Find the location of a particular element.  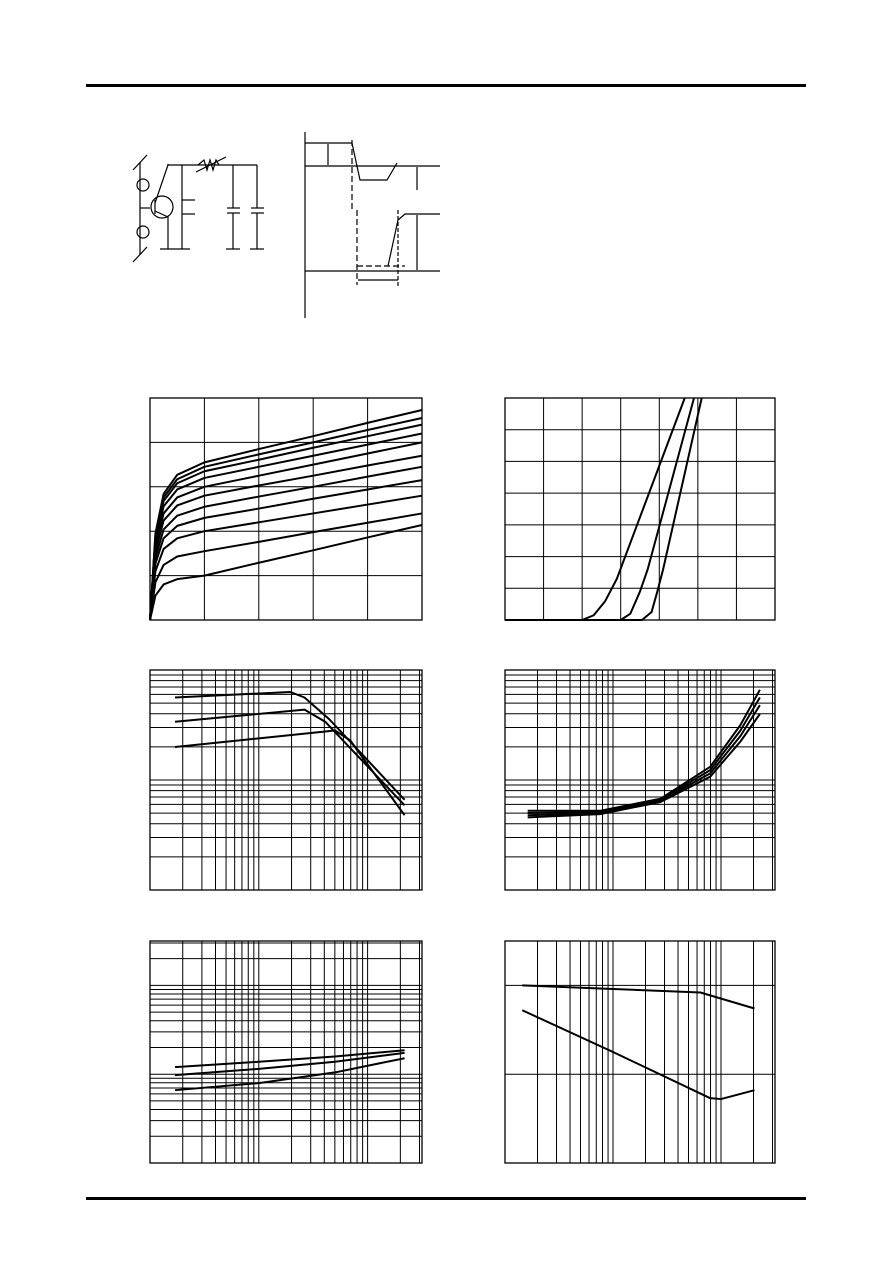

switching-time-test-circuit is located at coordinates (286, 225).